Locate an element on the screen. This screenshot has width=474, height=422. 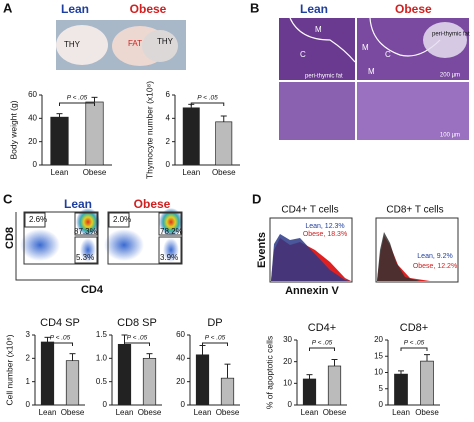
gate-label: 2.6% is located at coordinates (38, 219).